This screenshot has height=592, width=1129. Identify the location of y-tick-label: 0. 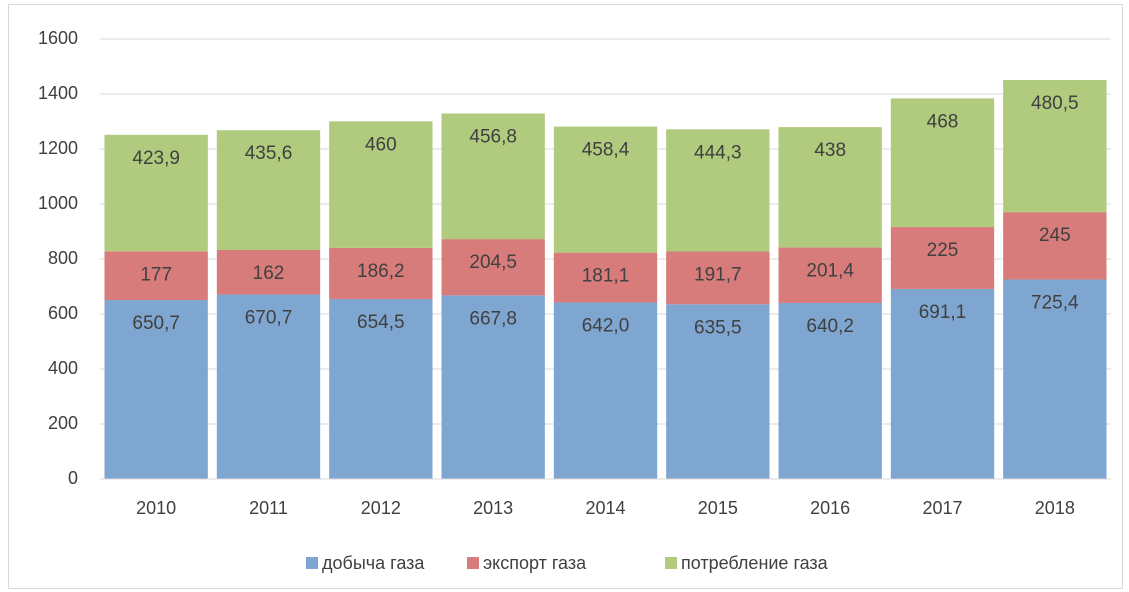
(73, 478).